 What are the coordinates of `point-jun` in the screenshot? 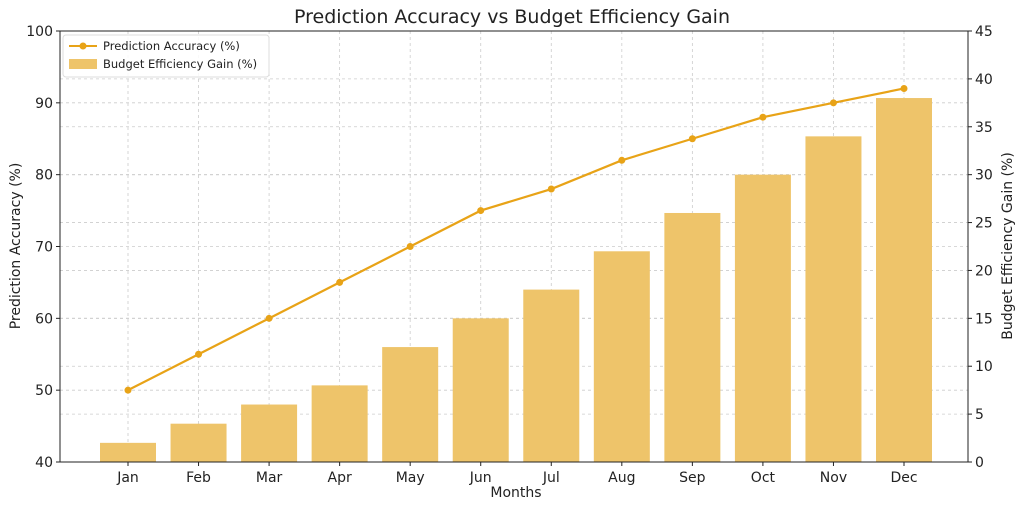 It's located at (481, 211).